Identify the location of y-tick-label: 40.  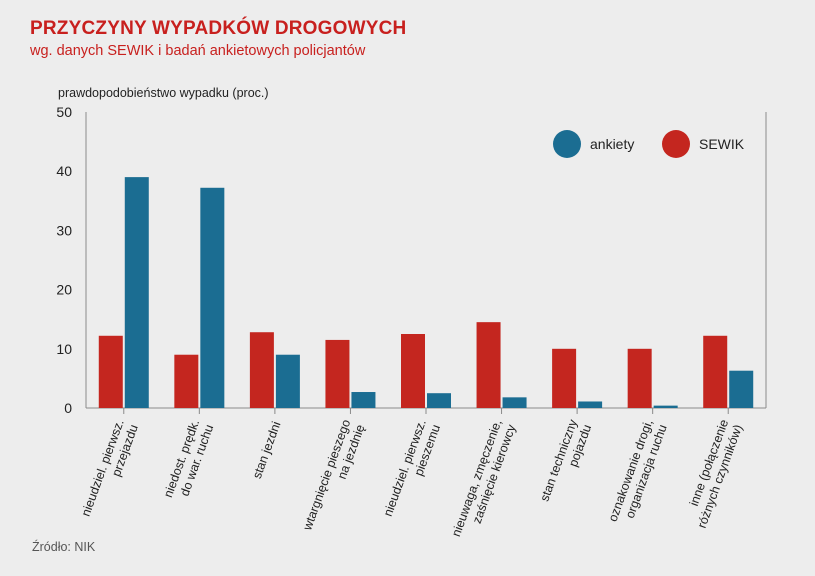
(64, 171).